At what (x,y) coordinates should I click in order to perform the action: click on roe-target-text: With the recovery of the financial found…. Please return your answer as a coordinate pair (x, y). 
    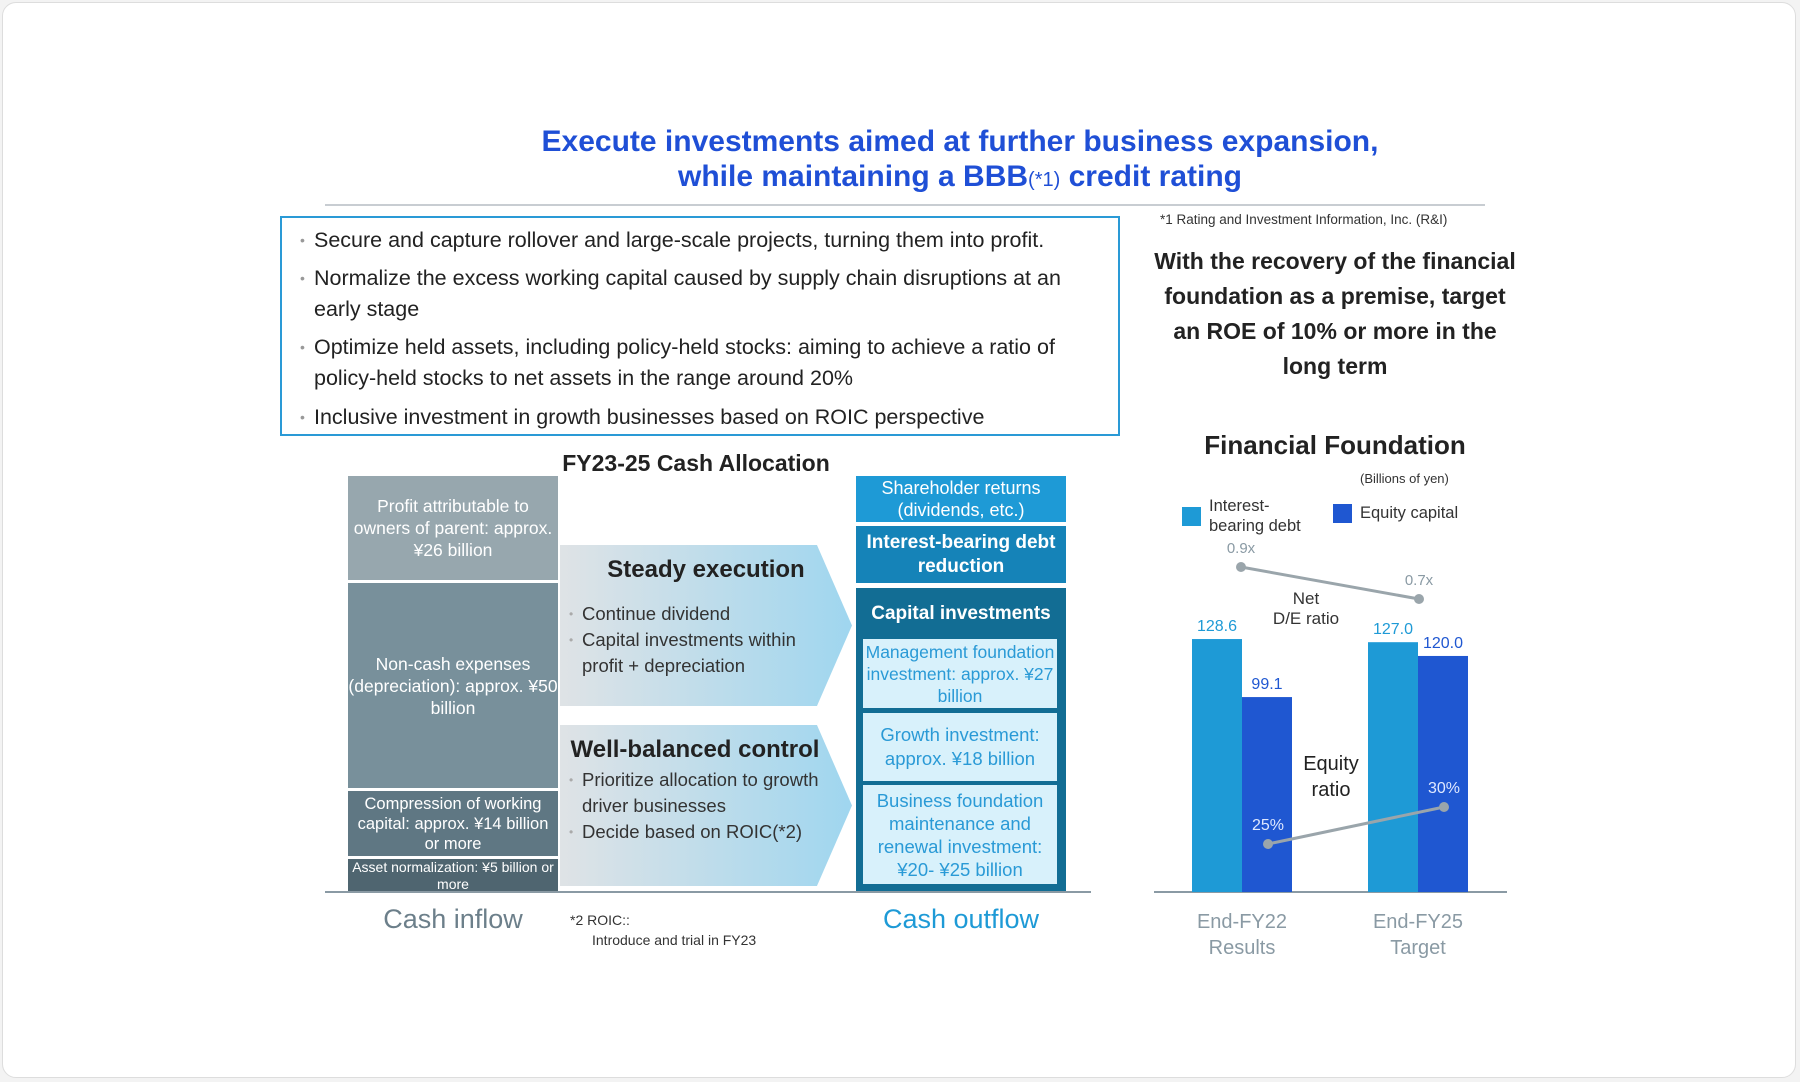
    Looking at the image, I should click on (1335, 313).